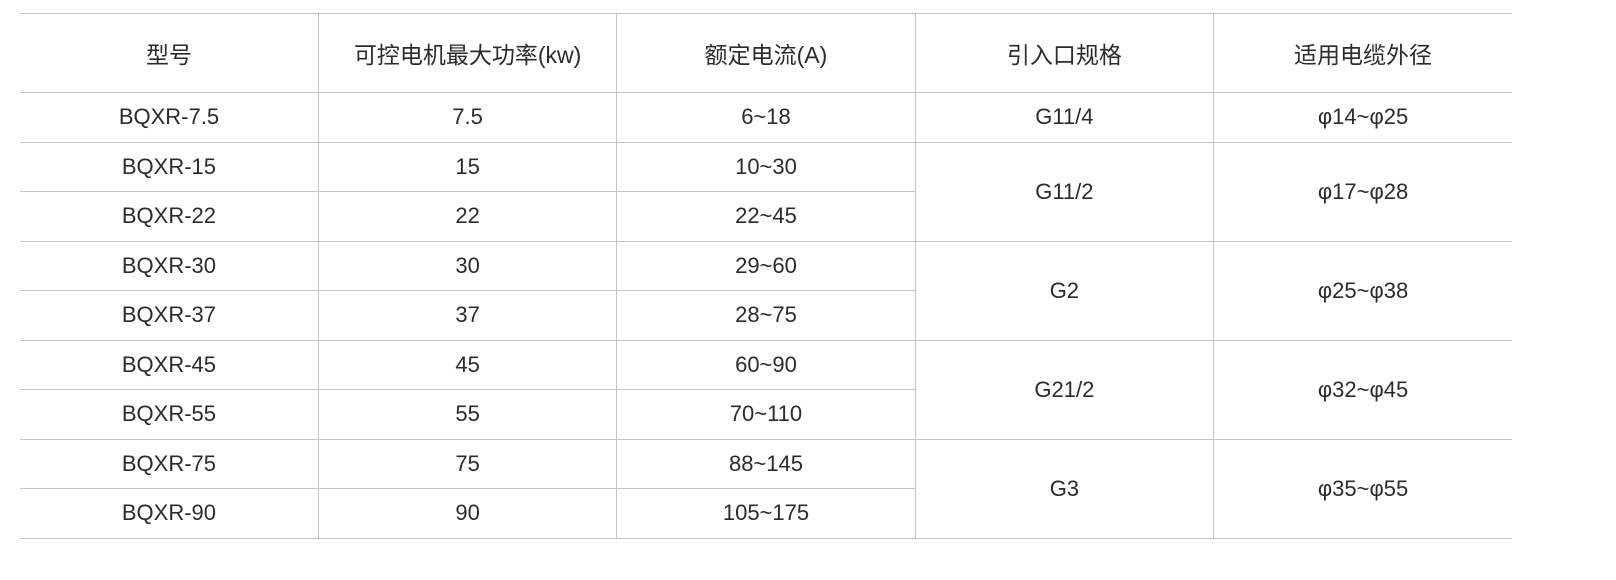  What do you see at coordinates (467, 513) in the screenshot?
I see `power-cell: 90` at bounding box center [467, 513].